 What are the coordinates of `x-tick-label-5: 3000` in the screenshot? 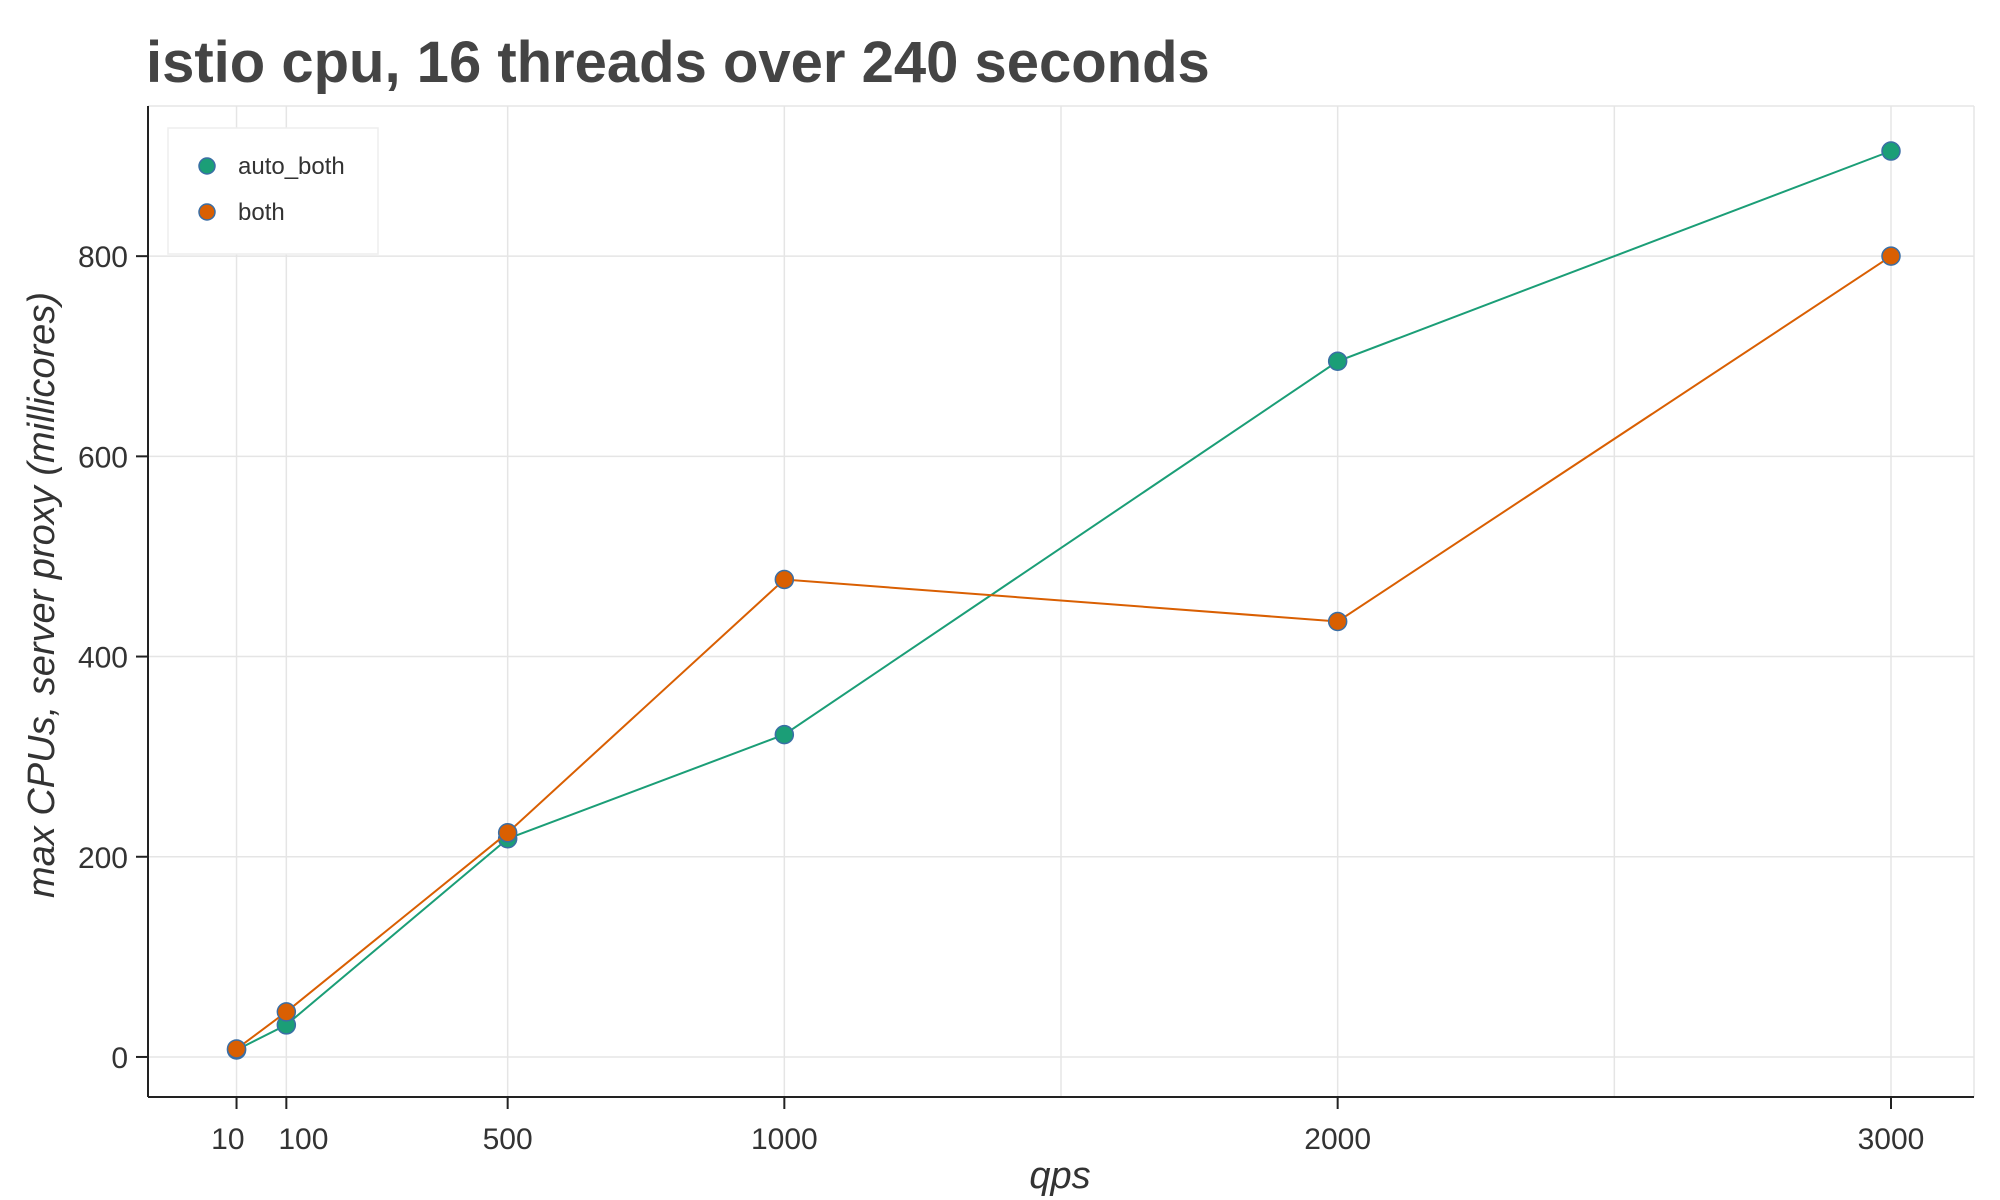 It's located at (1891, 1139).